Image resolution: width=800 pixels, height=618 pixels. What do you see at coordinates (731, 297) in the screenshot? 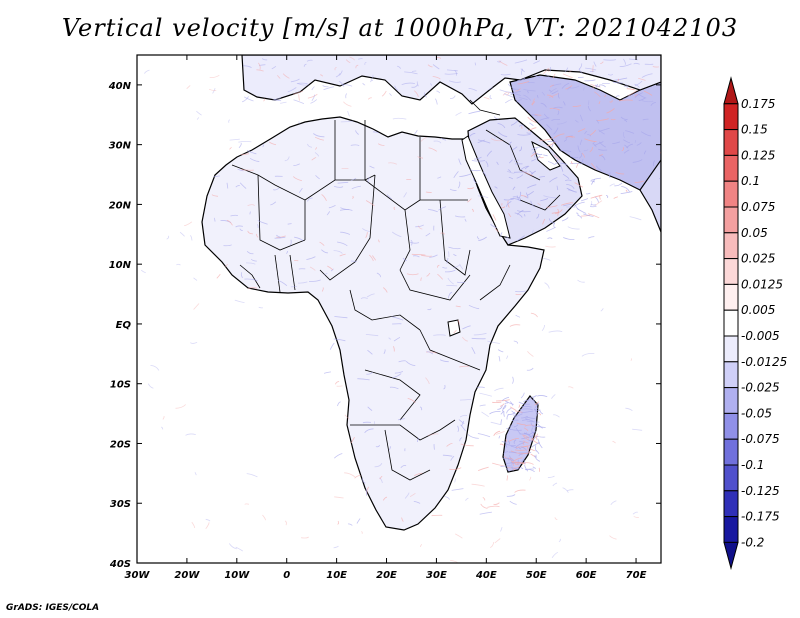
I see `colorbar-segment` at bounding box center [731, 297].